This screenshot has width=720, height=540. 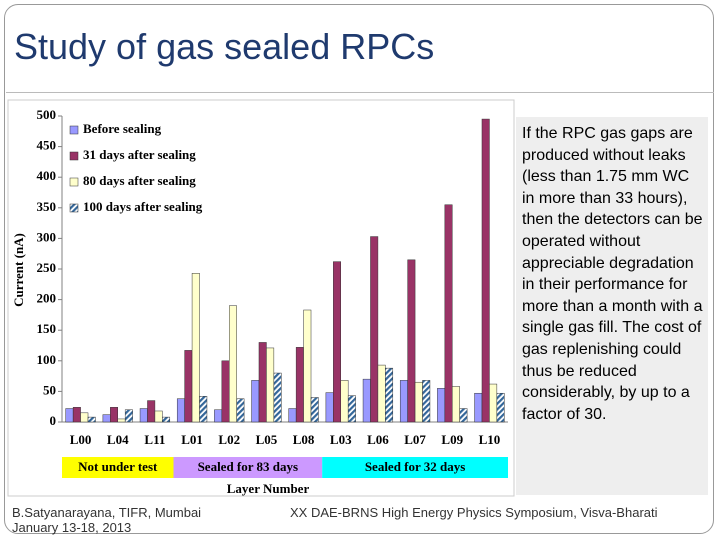 What do you see at coordinates (47, 114) in the screenshot?
I see `y-tick-label: 500` at bounding box center [47, 114].